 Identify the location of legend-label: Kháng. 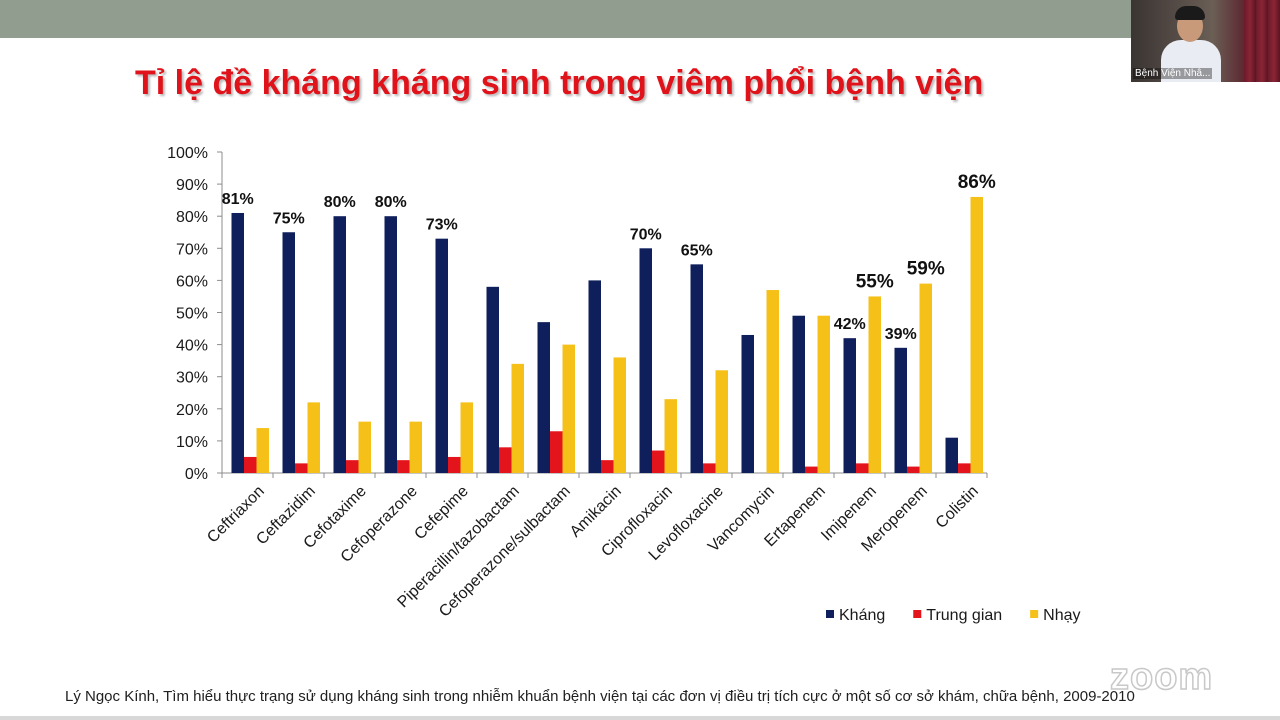
(862, 615).